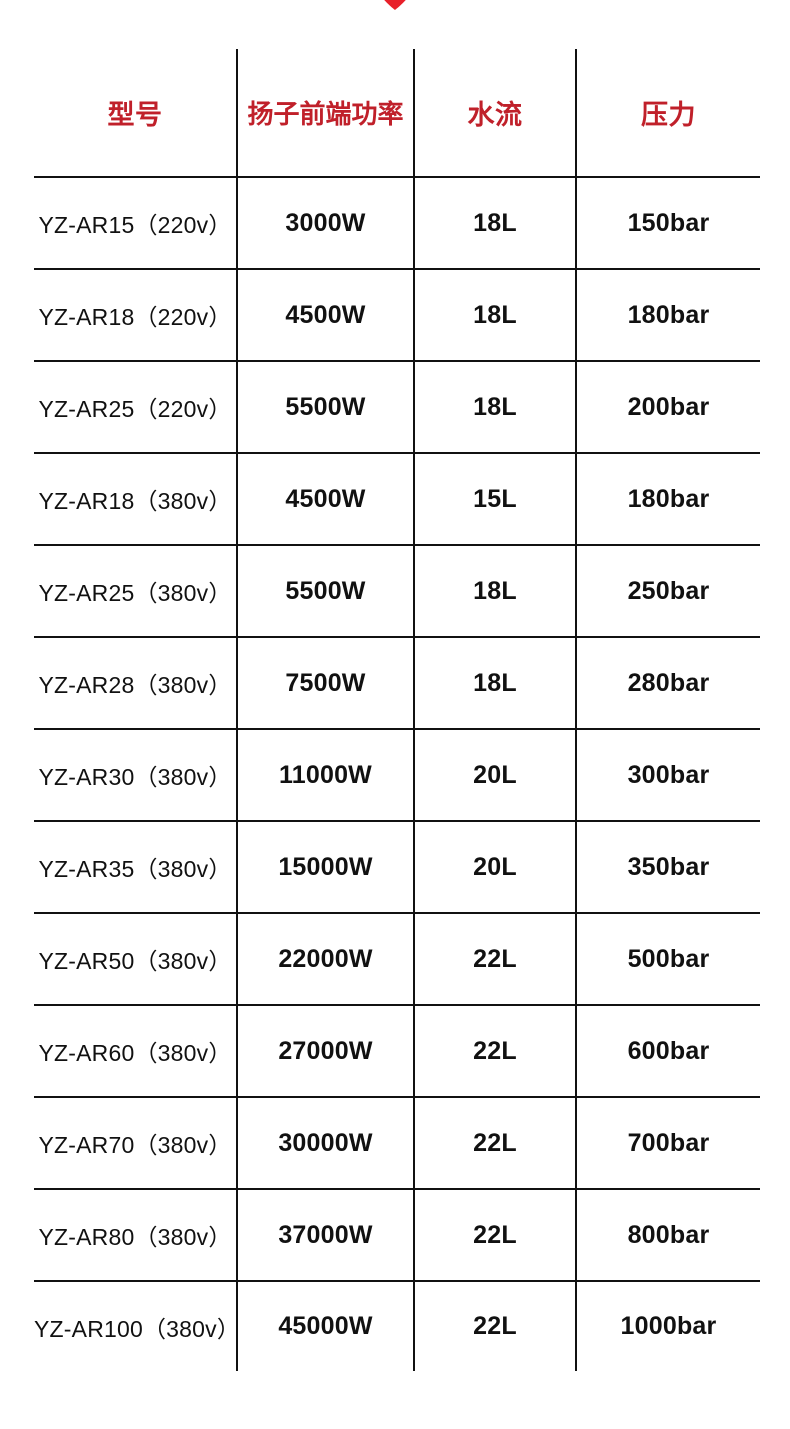  What do you see at coordinates (136, 683) in the screenshot?
I see `cell-model: YZ-AR28（380v）` at bounding box center [136, 683].